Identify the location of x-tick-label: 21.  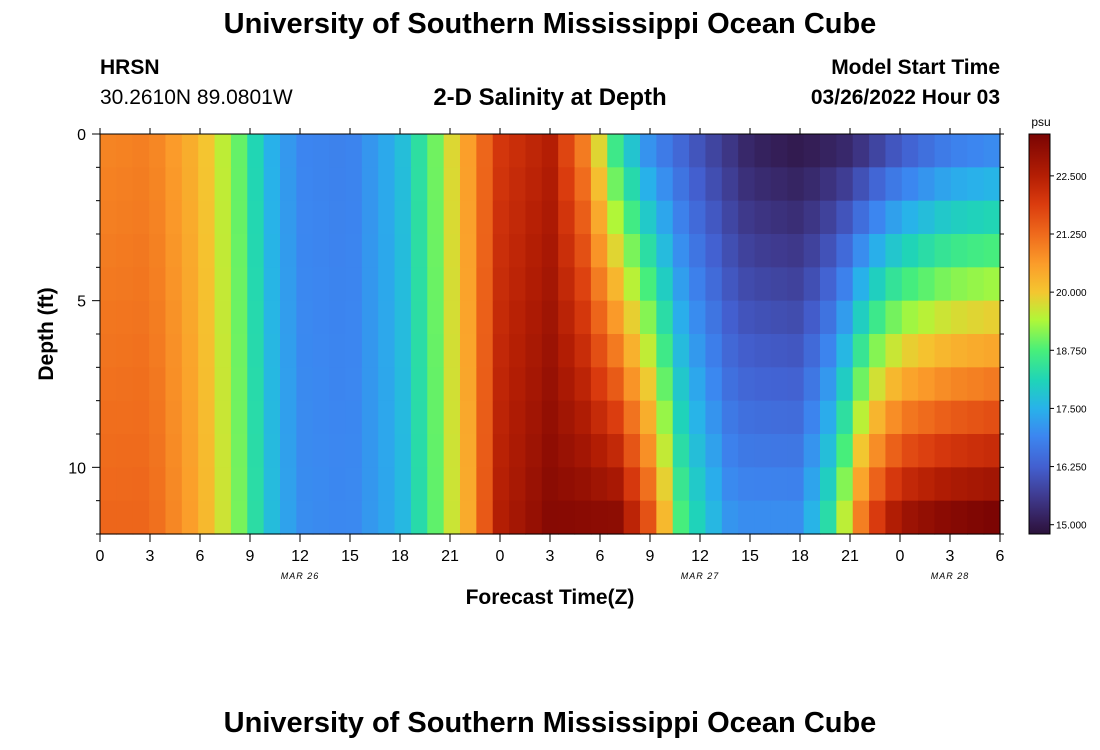
(850, 556).